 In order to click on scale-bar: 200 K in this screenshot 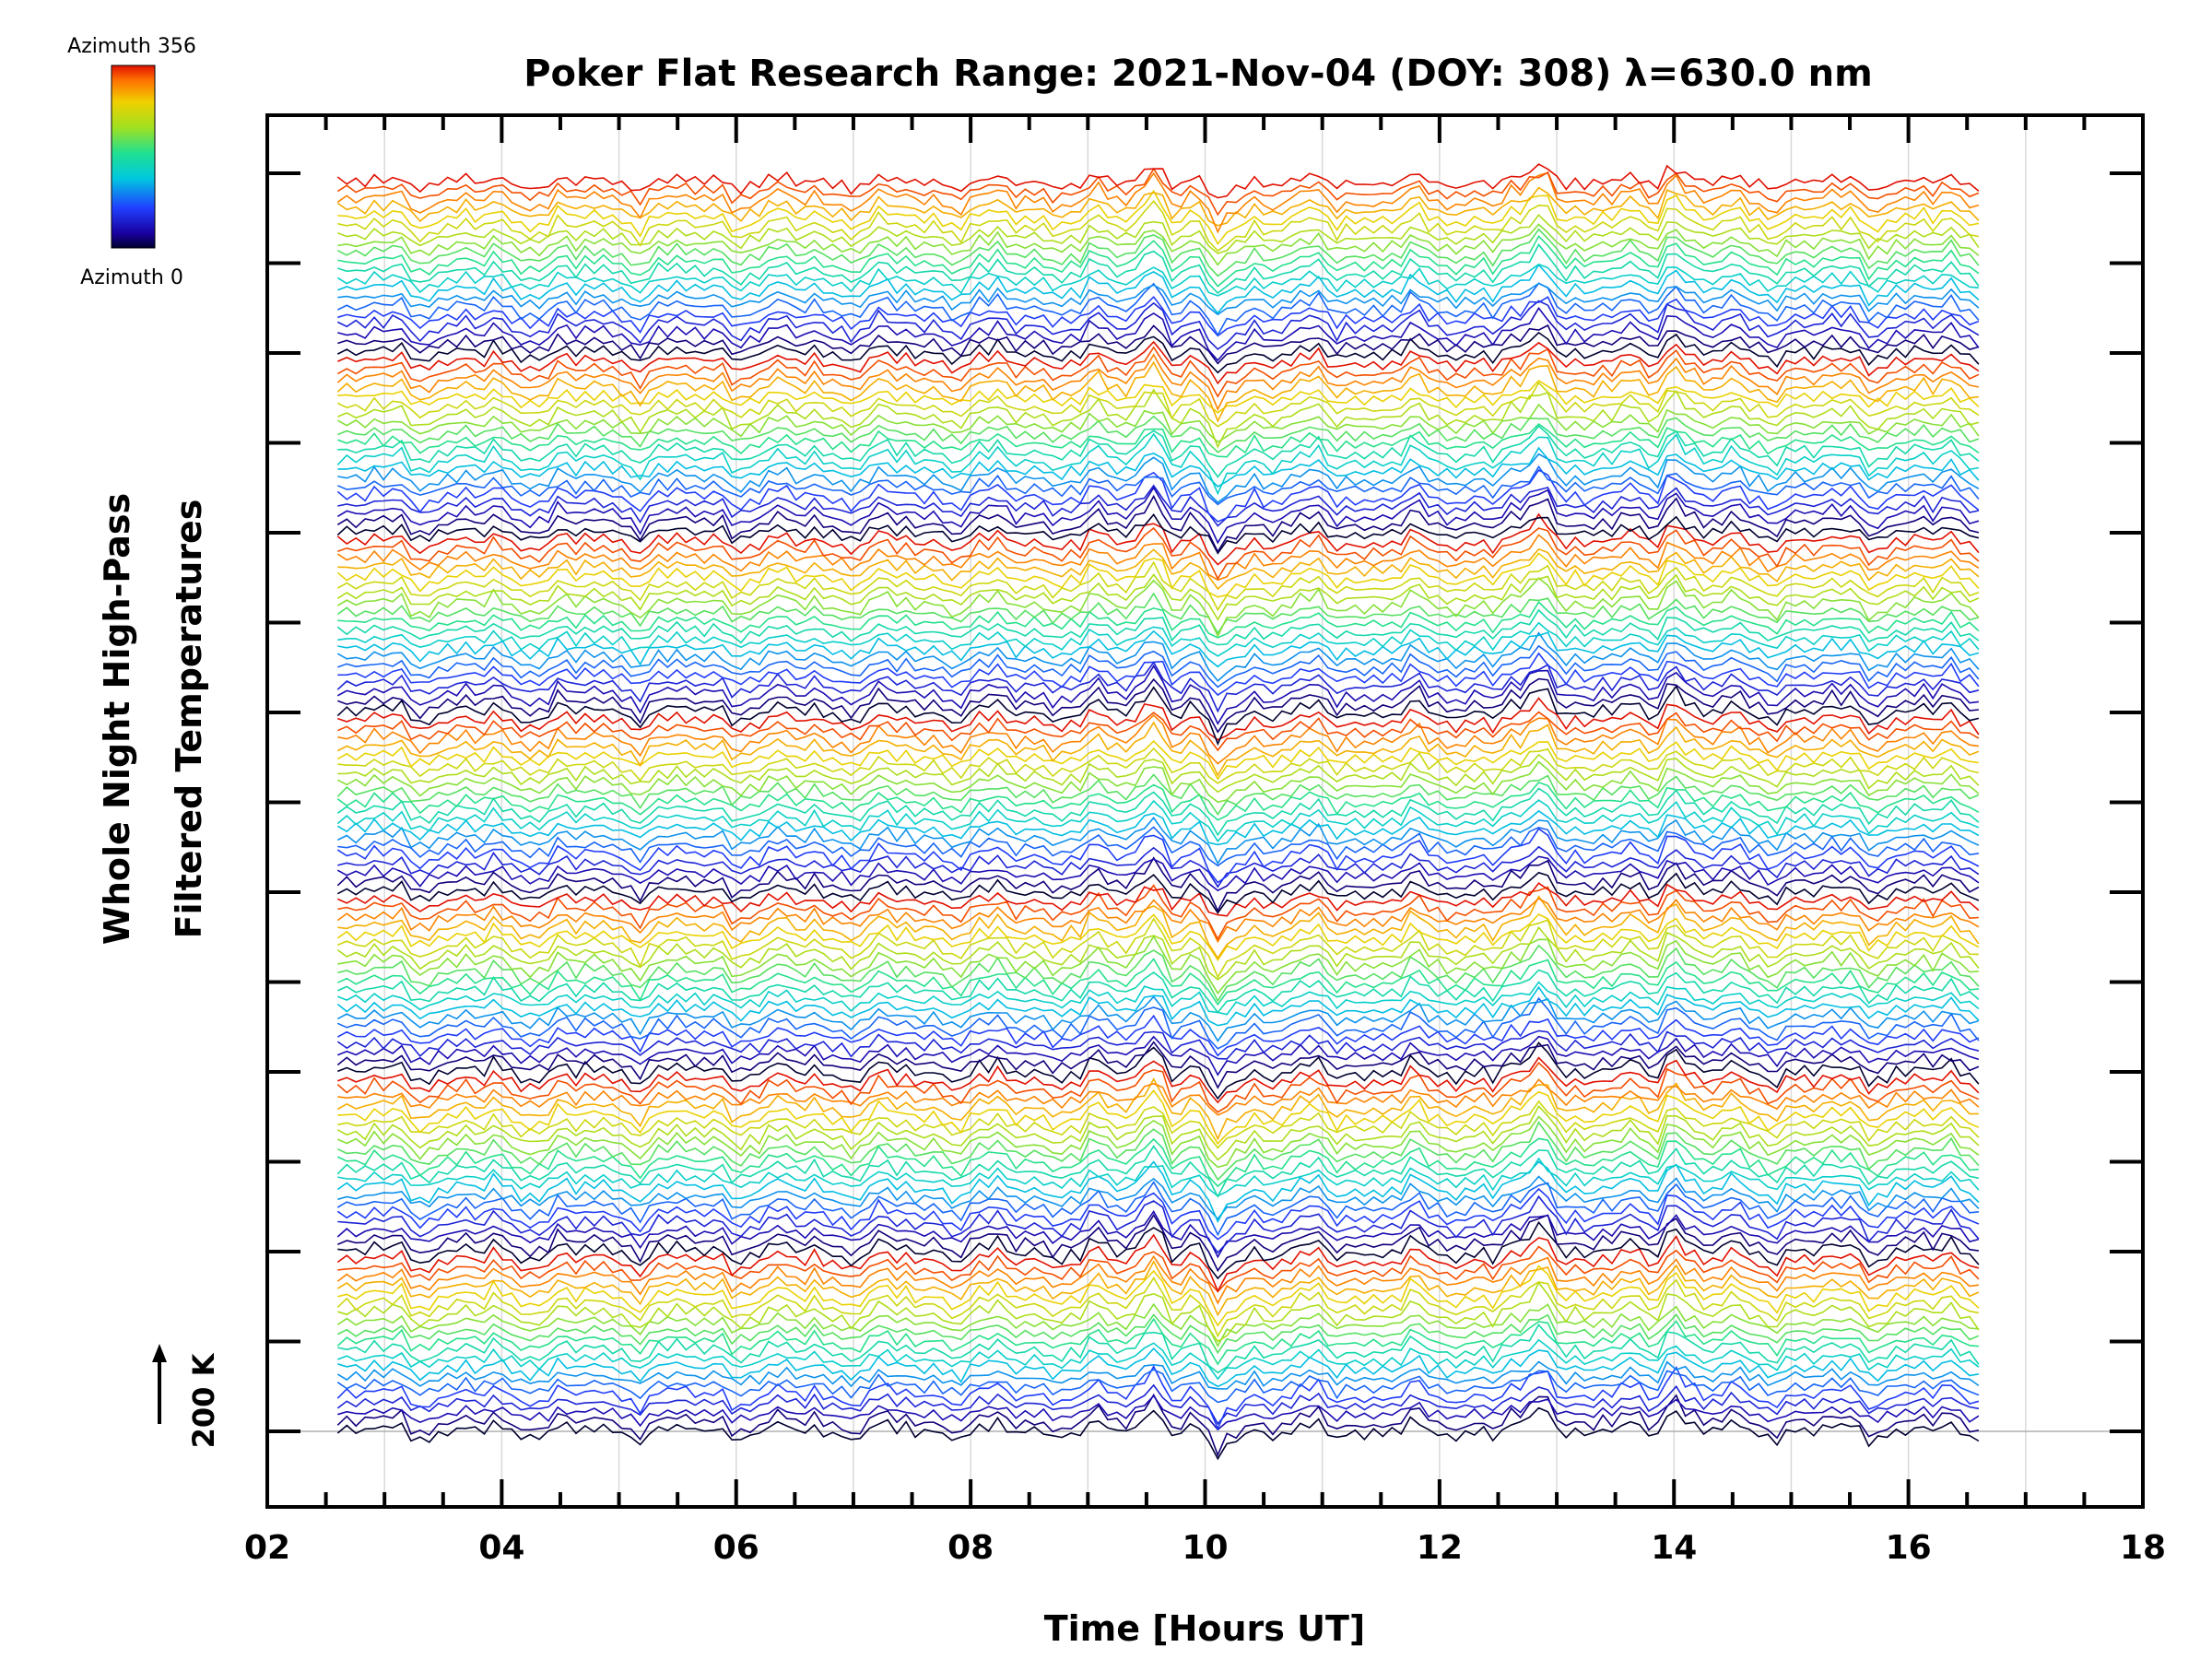, I will do `click(186, 1396)`.